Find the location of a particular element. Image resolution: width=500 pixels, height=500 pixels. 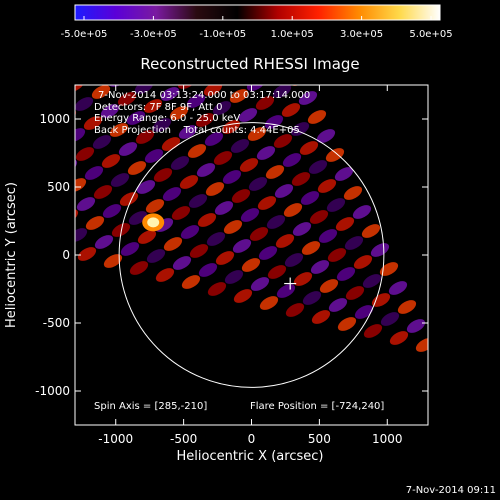

colorbar-tick-label: 5.0e+05 is located at coordinates (430, 34).